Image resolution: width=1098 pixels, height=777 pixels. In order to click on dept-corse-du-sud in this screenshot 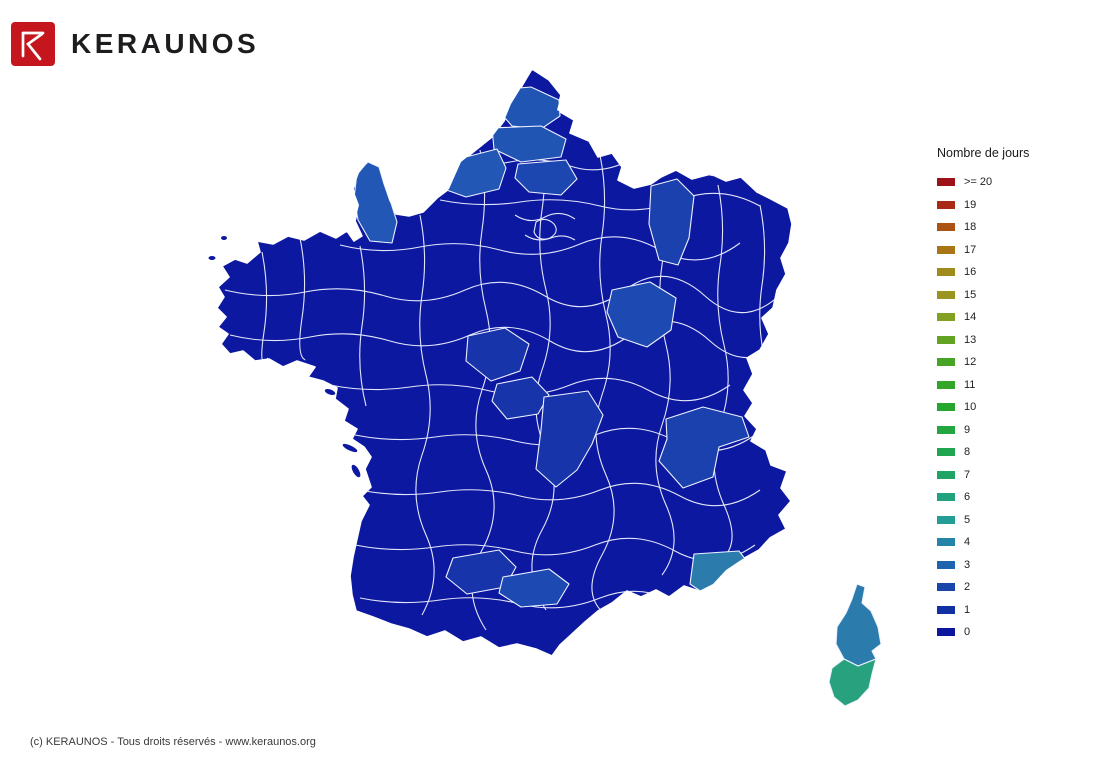, I will do `click(852, 682)`.